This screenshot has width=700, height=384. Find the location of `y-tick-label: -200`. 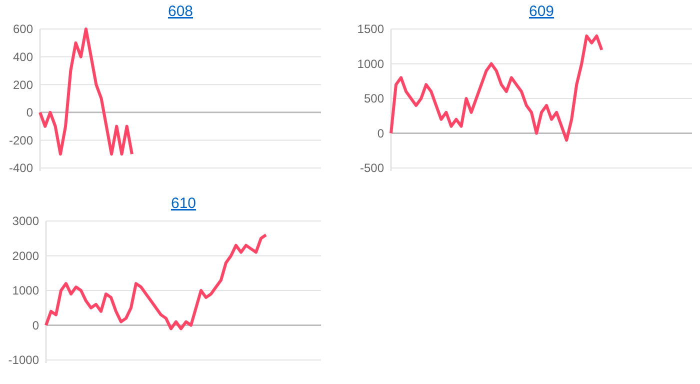

y-tick-label: -200 is located at coordinates (21, 140).